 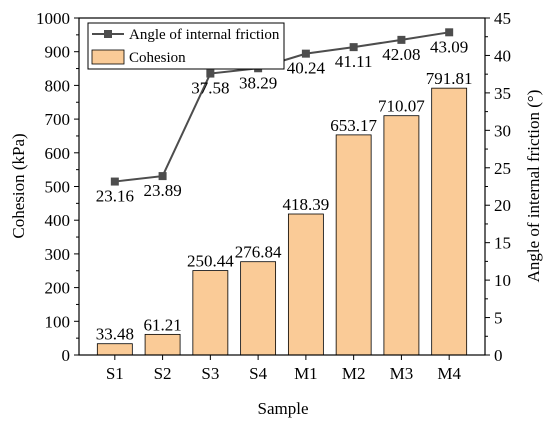 What do you see at coordinates (66, 355) in the screenshot?
I see `y-left-tick-label: 0` at bounding box center [66, 355].